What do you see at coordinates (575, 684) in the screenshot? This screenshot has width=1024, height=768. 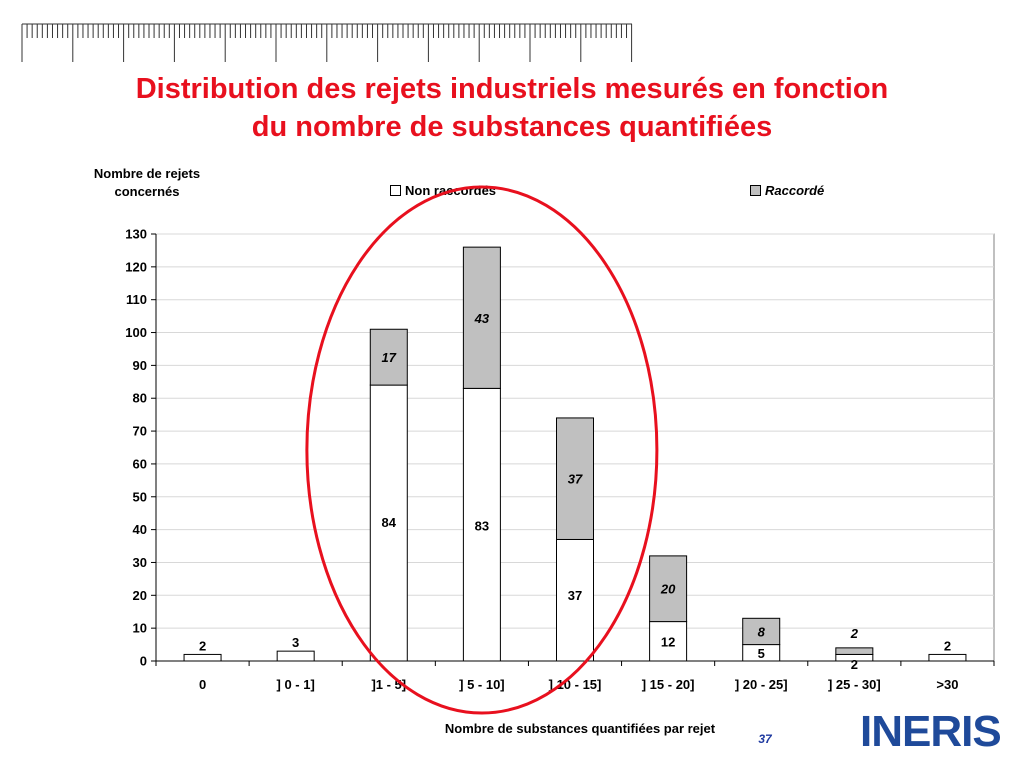 I see `x-tick-label: ] 10 - 15]` at bounding box center [575, 684].